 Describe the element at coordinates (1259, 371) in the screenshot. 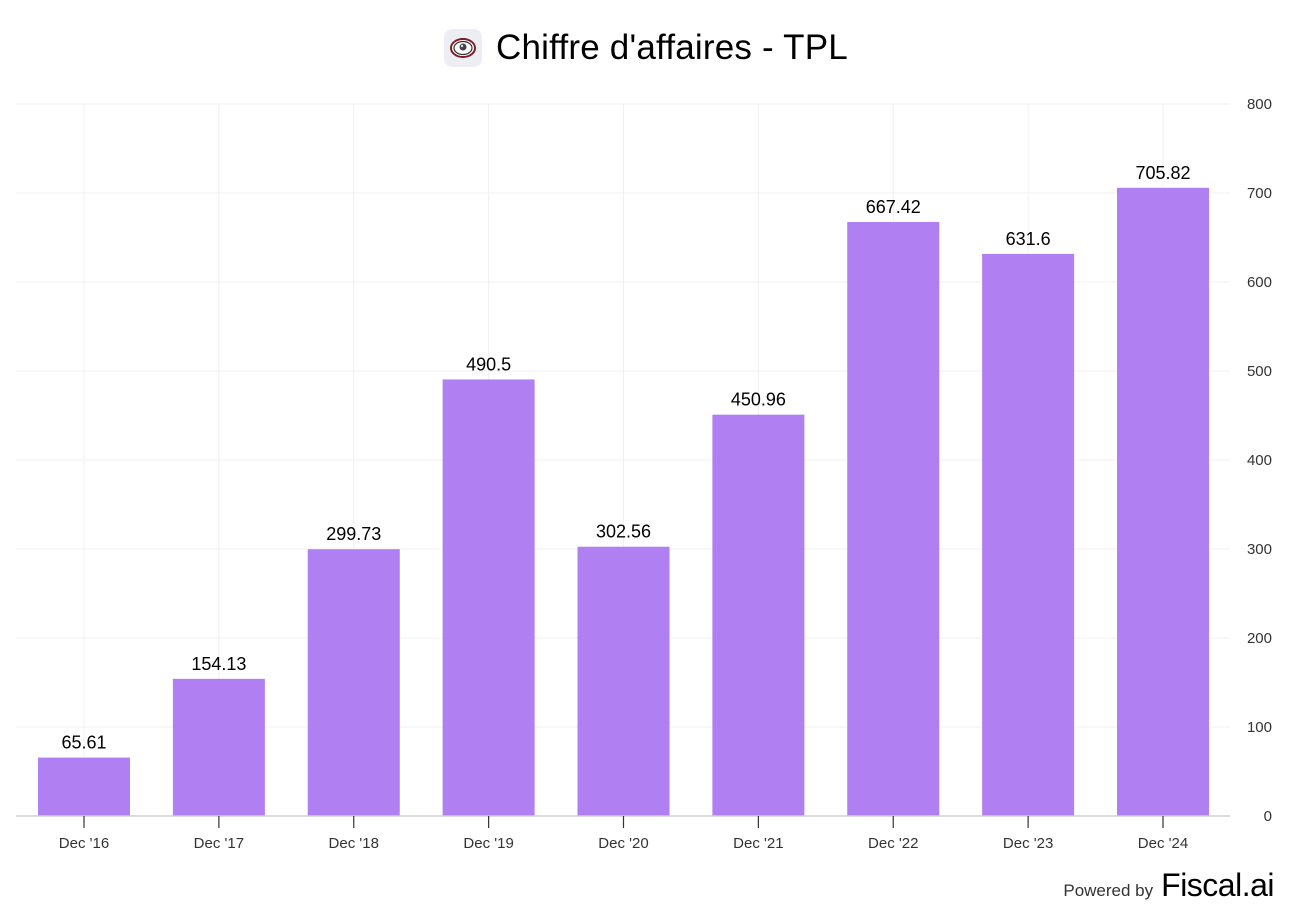

I see `y-tick-label: 500` at that location.